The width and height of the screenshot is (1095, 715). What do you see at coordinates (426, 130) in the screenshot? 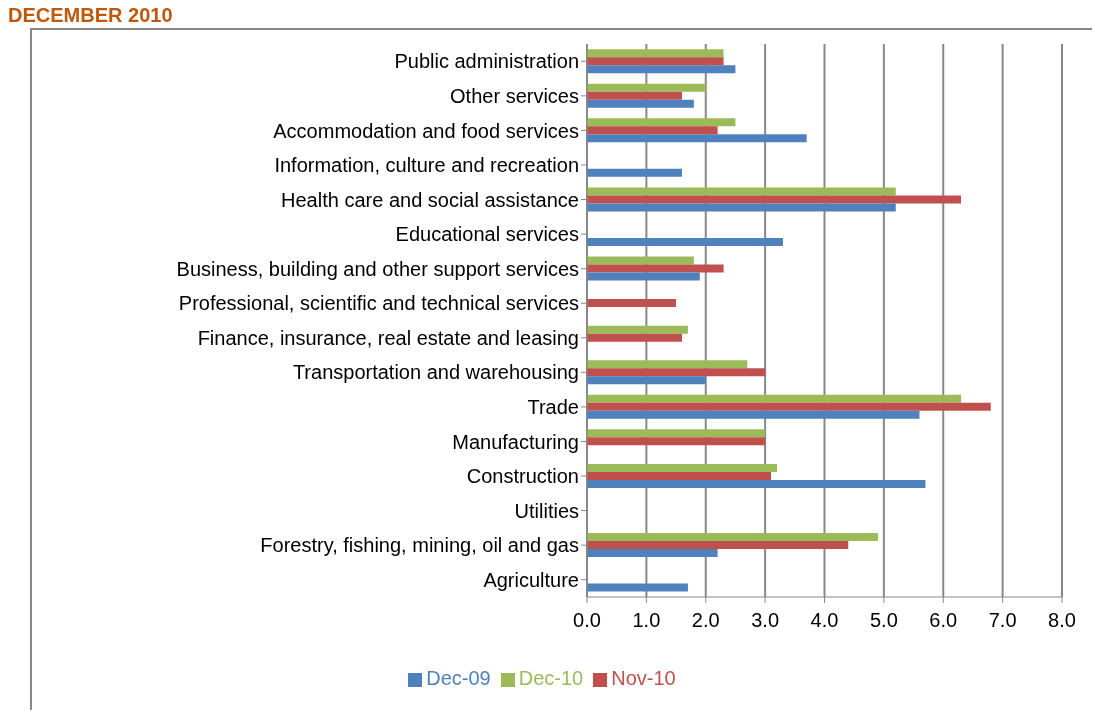
I see `y-tick-label: Accommodation and food services` at bounding box center [426, 130].